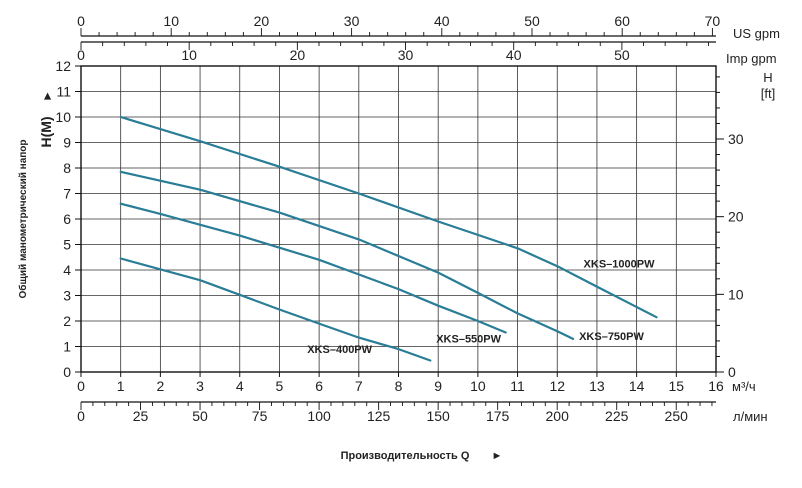 The width and height of the screenshot is (802, 488). What do you see at coordinates (557, 386) in the screenshot?
I see `x-tick-label: 12` at bounding box center [557, 386].